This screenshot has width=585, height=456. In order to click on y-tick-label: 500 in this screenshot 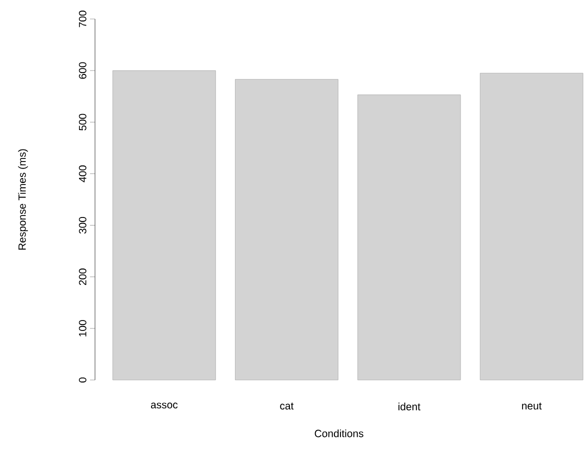, I will do `click(82, 122)`.